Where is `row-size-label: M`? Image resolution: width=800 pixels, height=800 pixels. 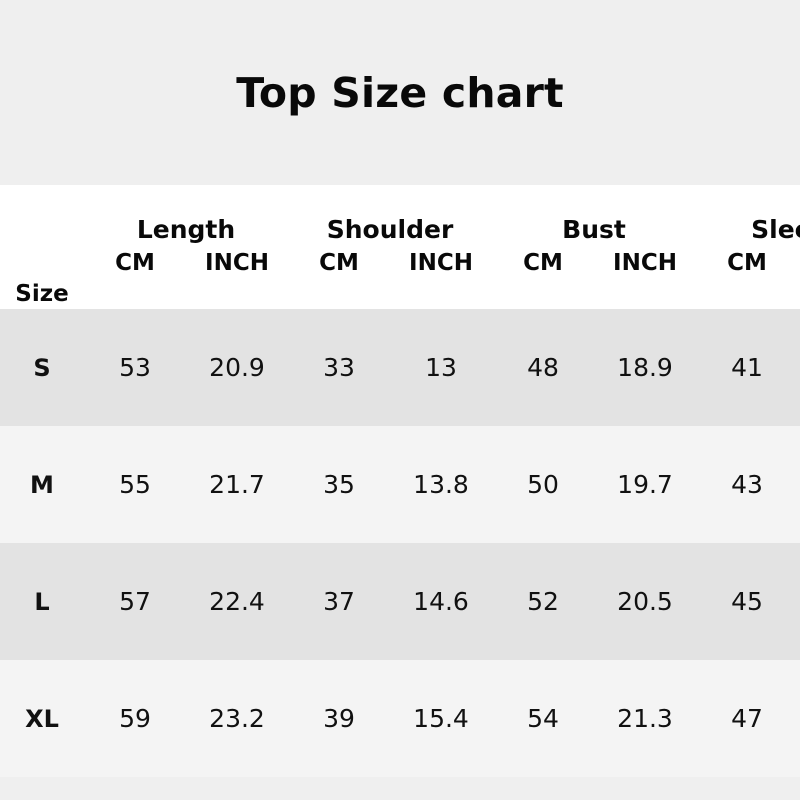 row-size-label: M is located at coordinates (42, 484).